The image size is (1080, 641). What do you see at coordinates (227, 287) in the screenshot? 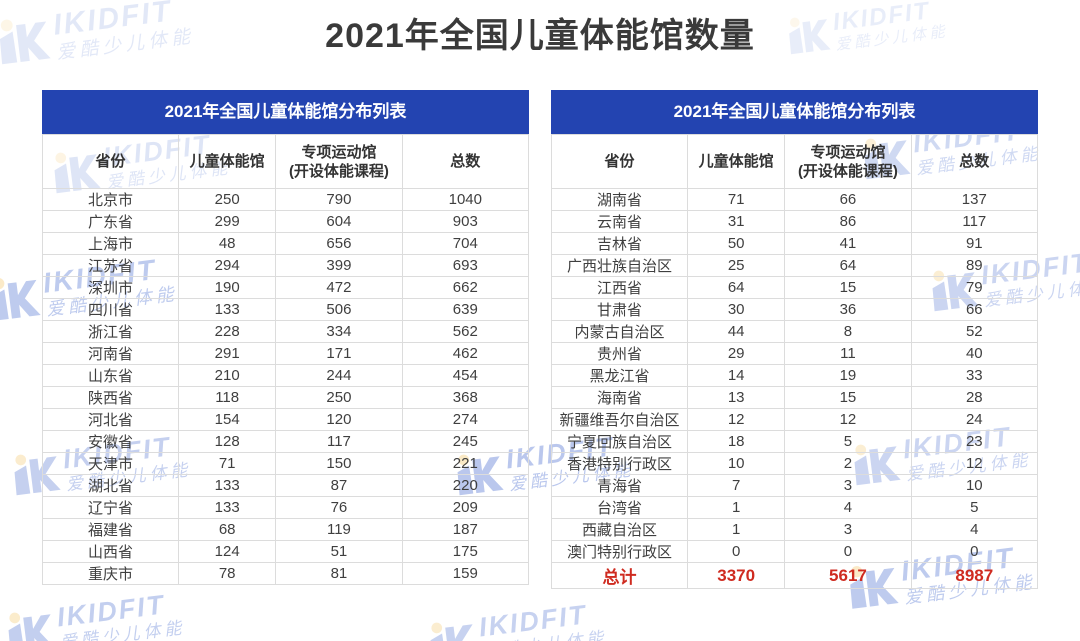
I see `value-cell: 190` at bounding box center [227, 287].